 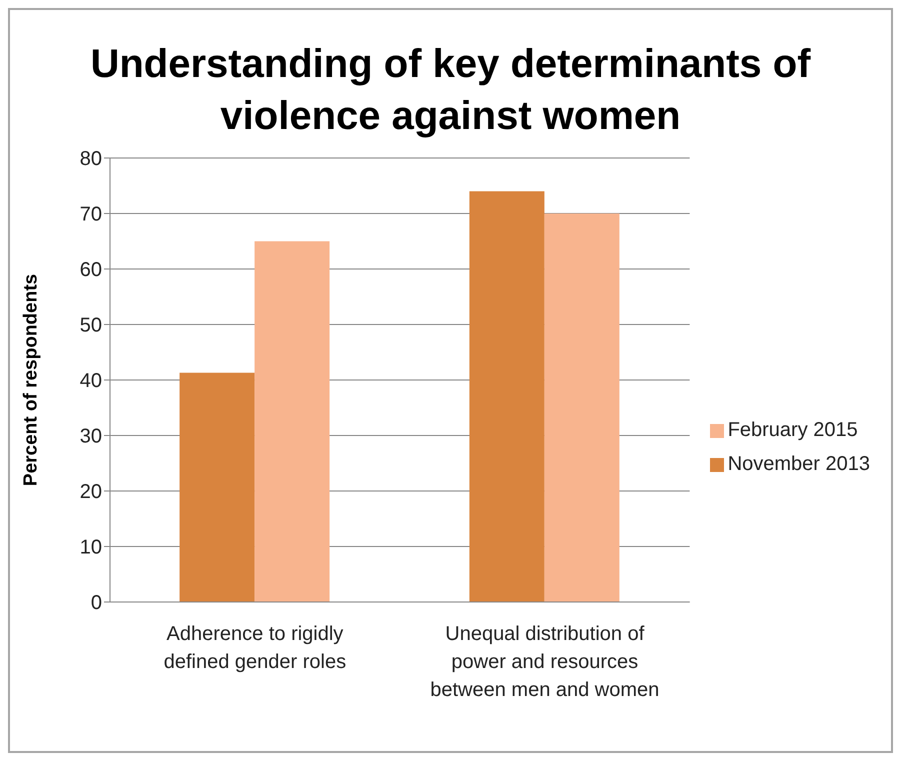 What do you see at coordinates (91, 215) in the screenshot?
I see `y-tick-label: 70` at bounding box center [91, 215].